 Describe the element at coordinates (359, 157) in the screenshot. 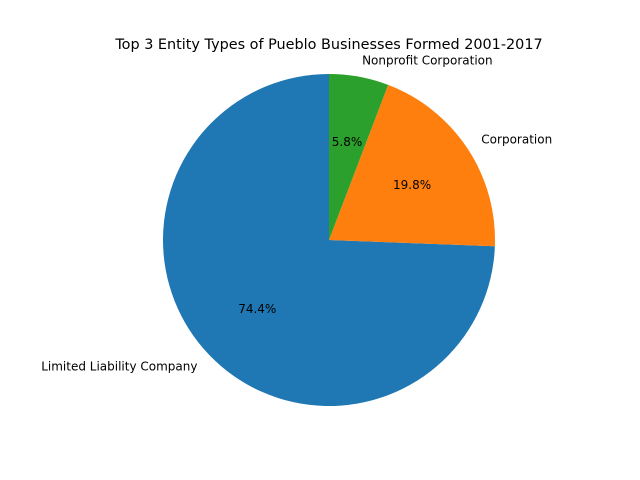

I see `pie-slice-nonprofit-corporation` at that location.